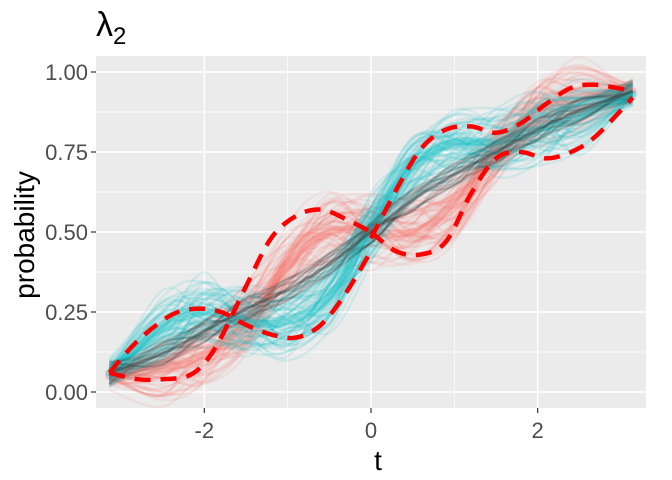 Image resolution: width=672 pixels, height=480 pixels. I want to click on y-tick-label: 0.50, so click(66, 232).